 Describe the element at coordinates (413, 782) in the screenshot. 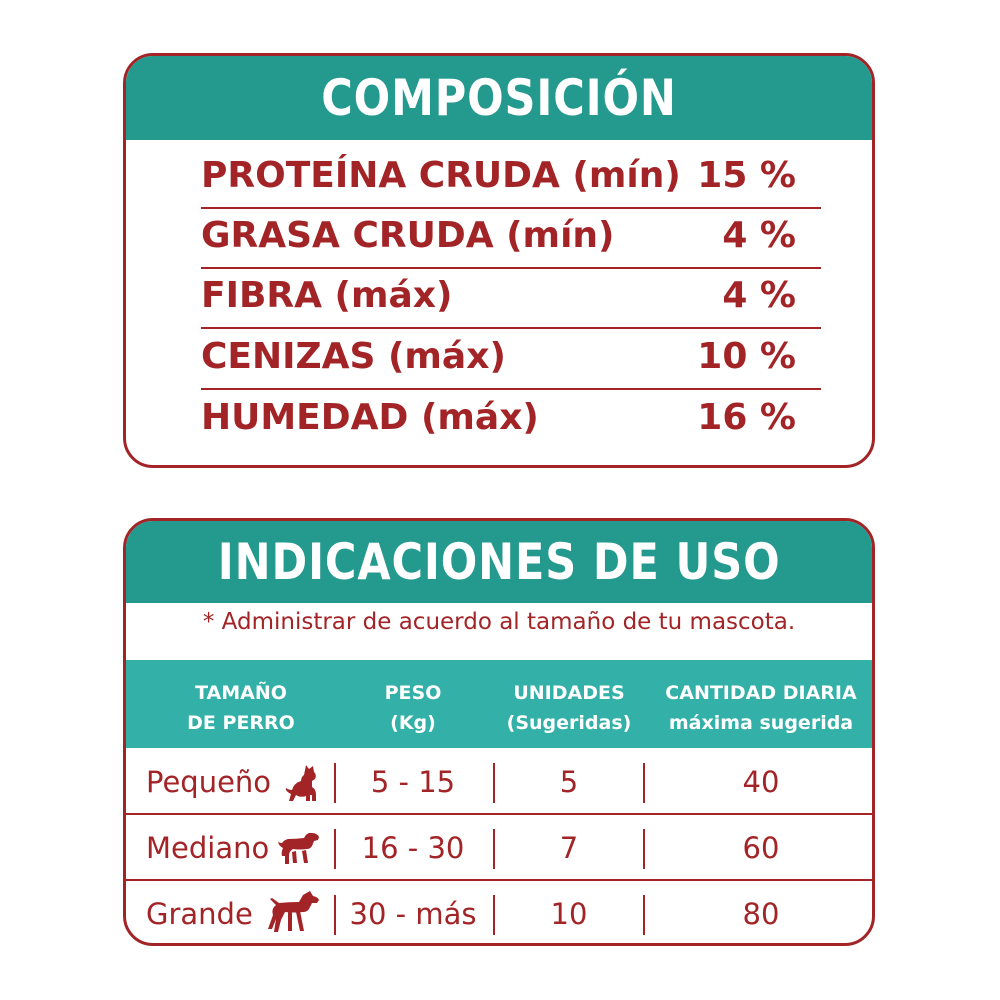

I see `weight-value: 5 - 15` at that location.